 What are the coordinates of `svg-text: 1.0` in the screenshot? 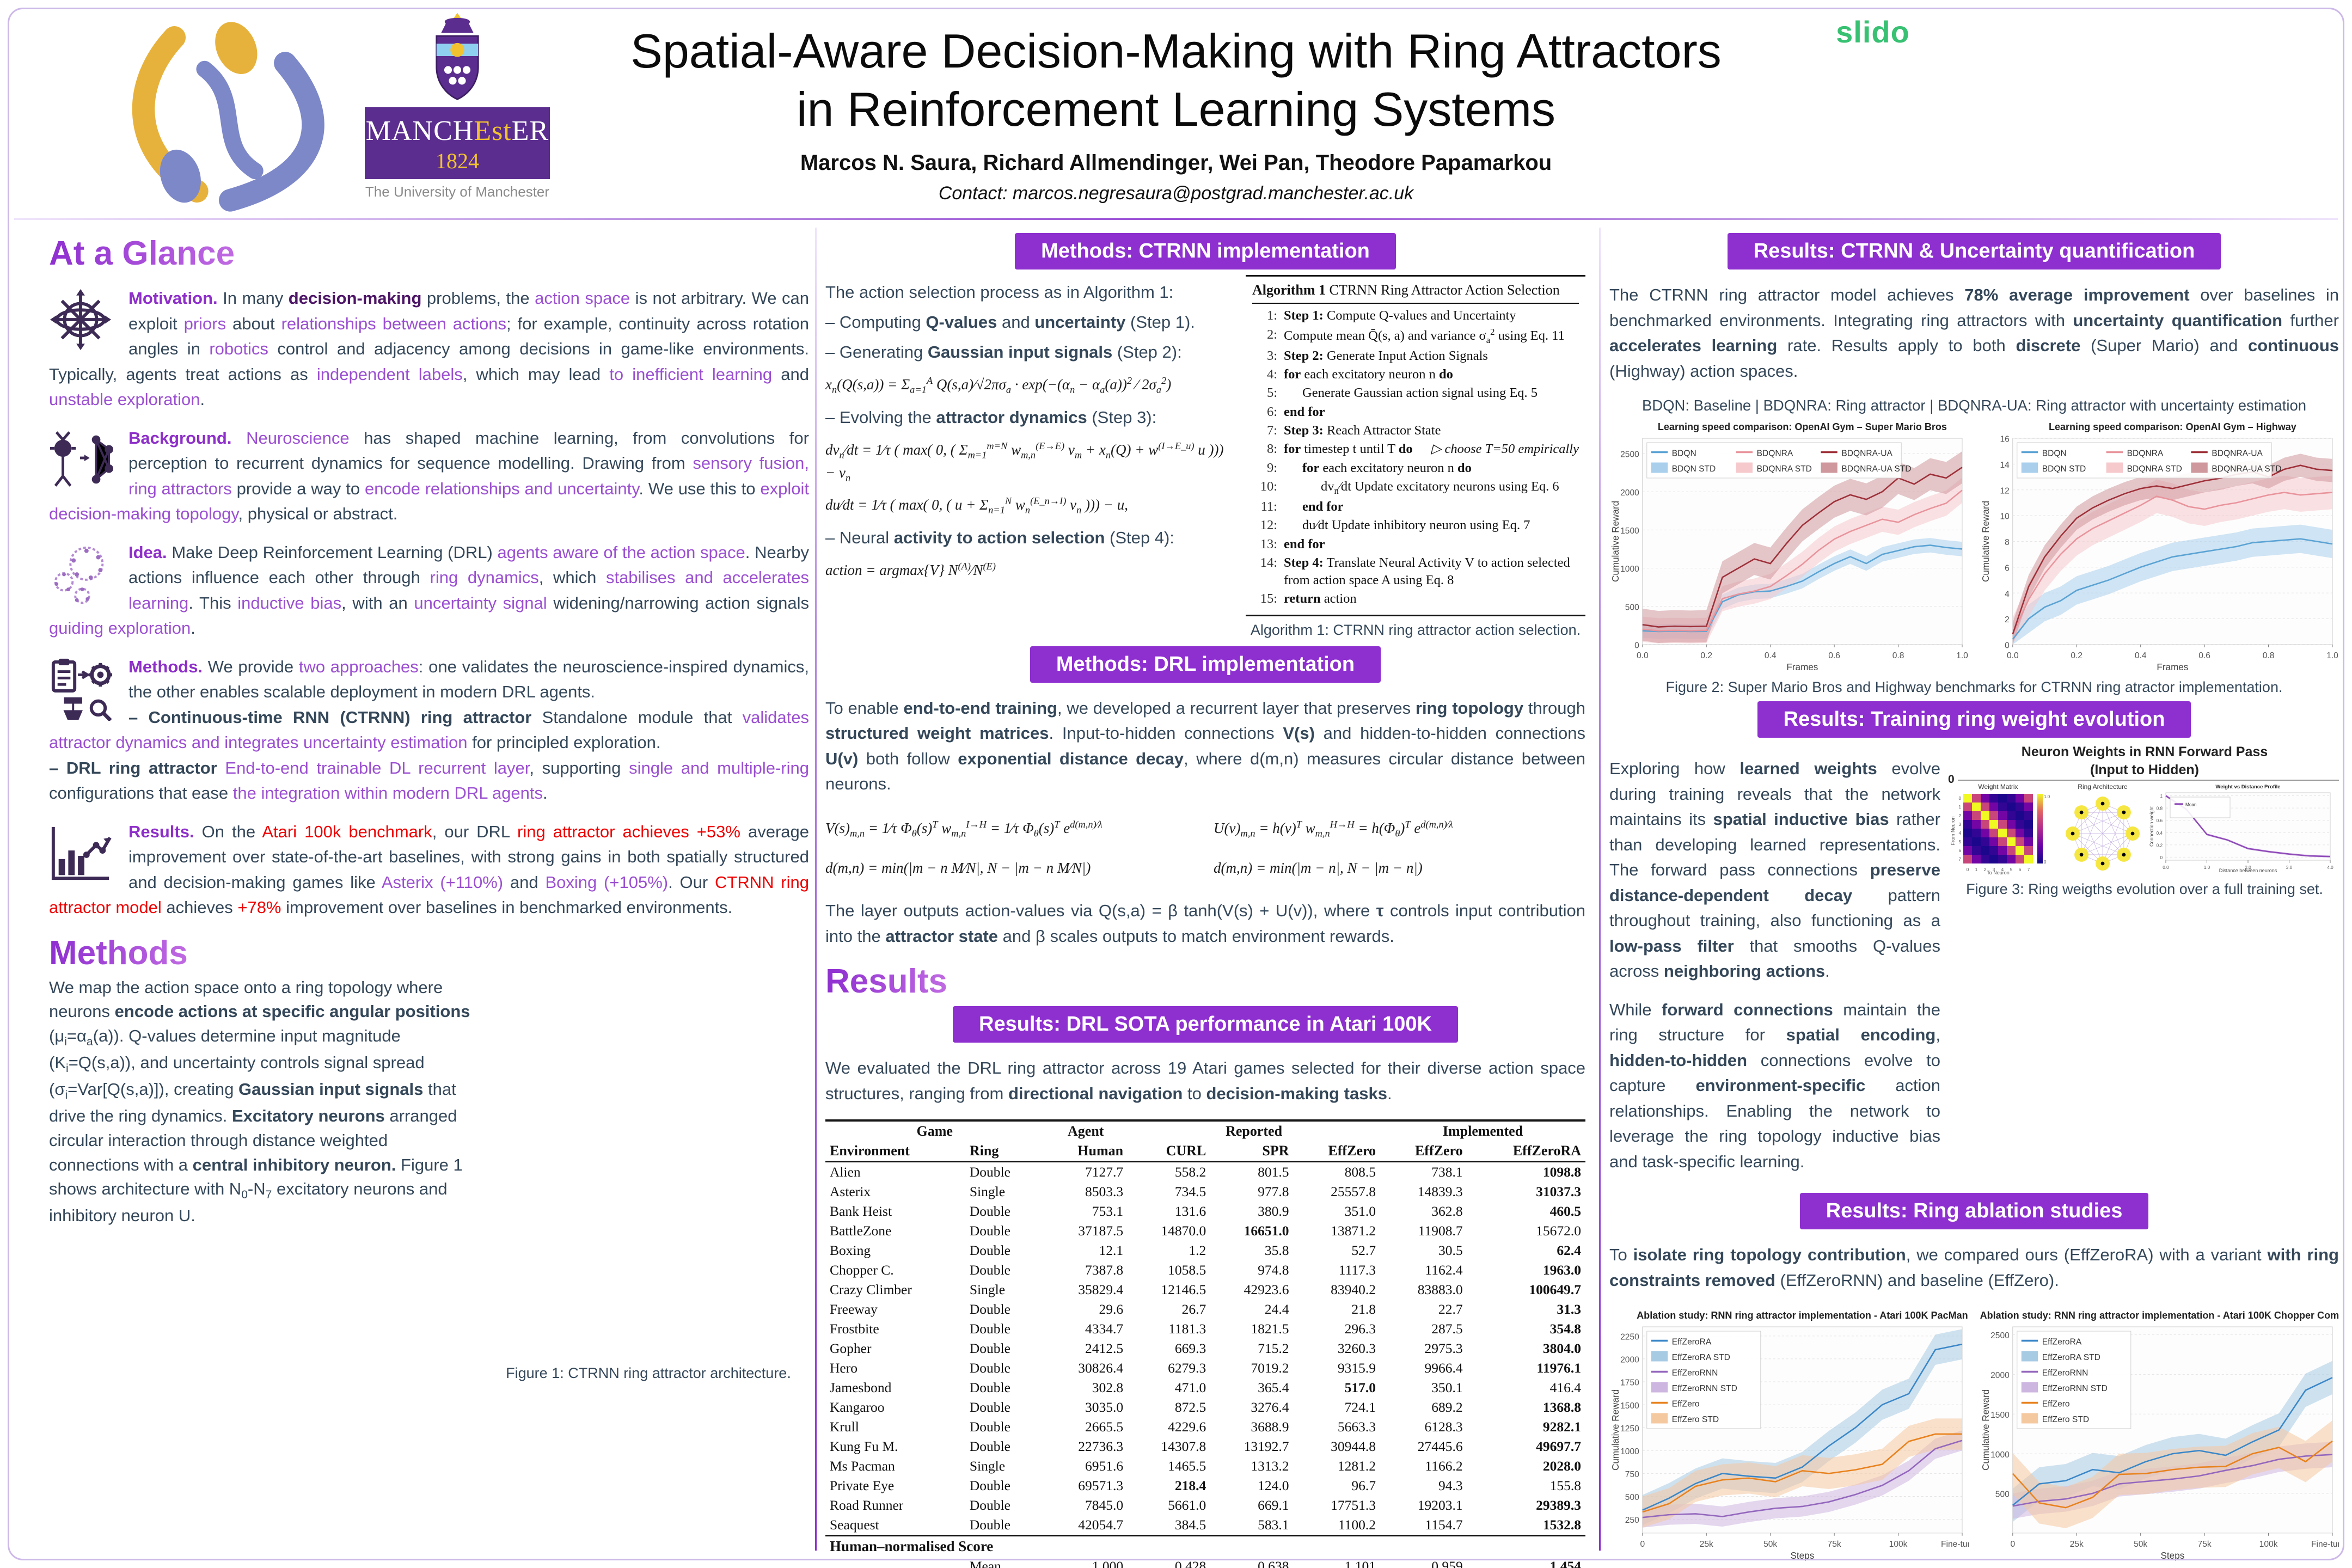 It's located at (2332, 655).